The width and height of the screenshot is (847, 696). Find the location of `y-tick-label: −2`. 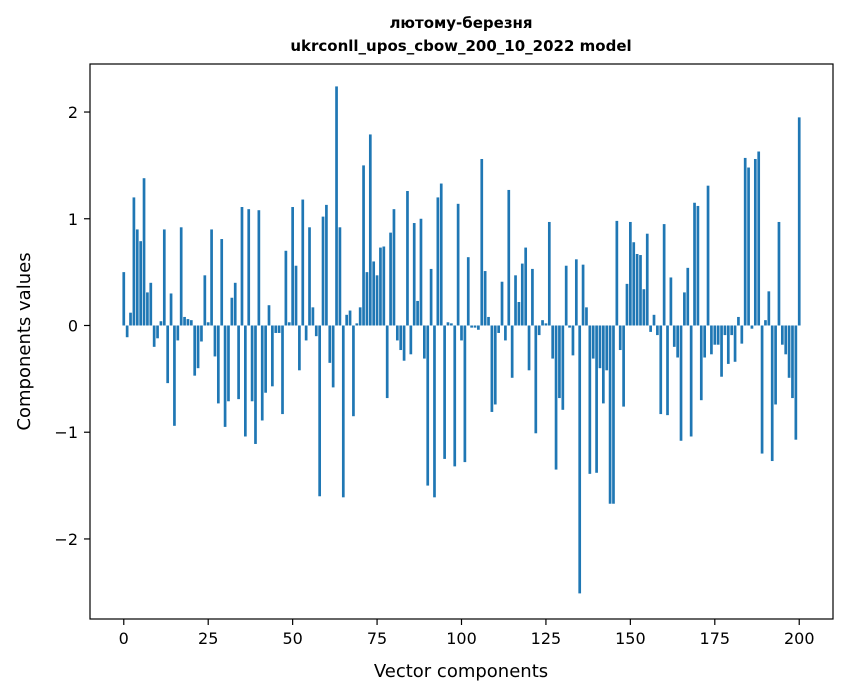

y-tick-label: −2 is located at coordinates (66, 539).